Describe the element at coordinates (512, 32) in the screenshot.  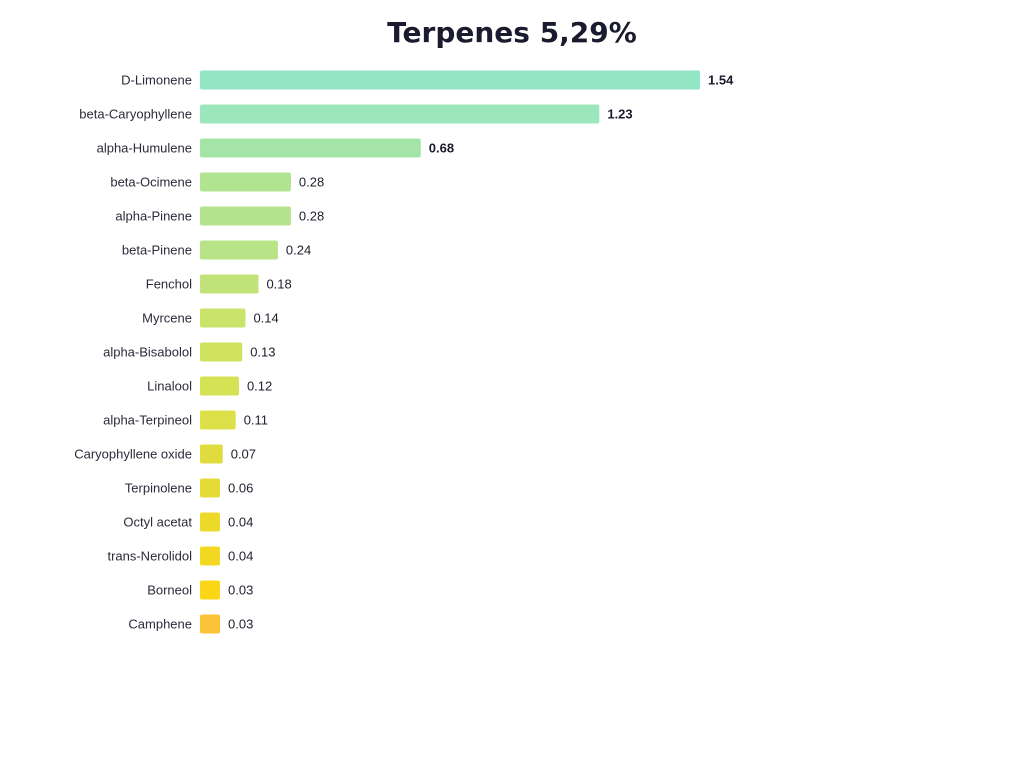
I see `chart-title: Terpenes 5,29%` at that location.